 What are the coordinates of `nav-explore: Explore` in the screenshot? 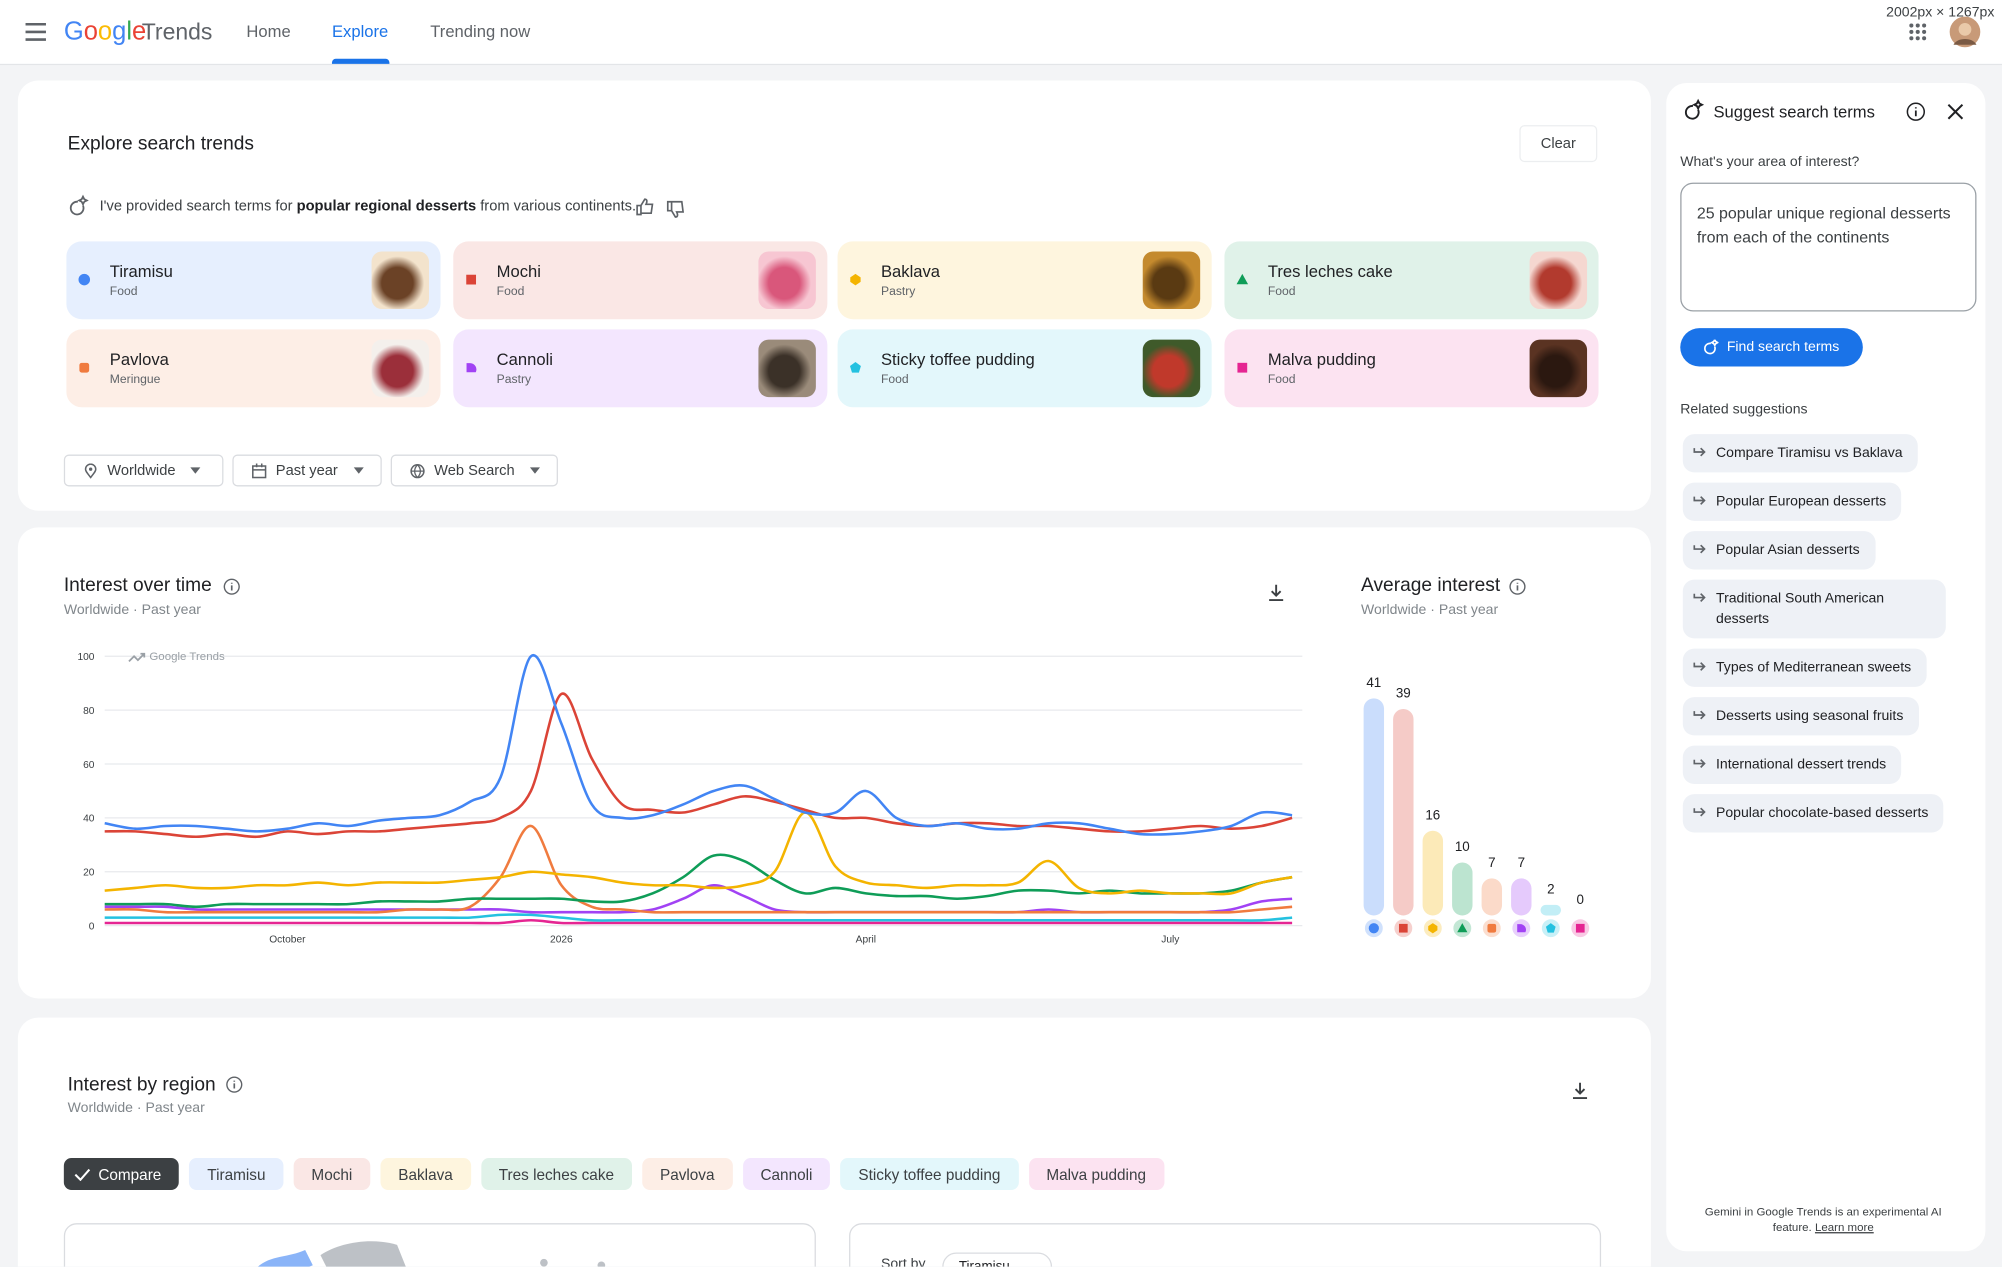 It's located at (360, 31).